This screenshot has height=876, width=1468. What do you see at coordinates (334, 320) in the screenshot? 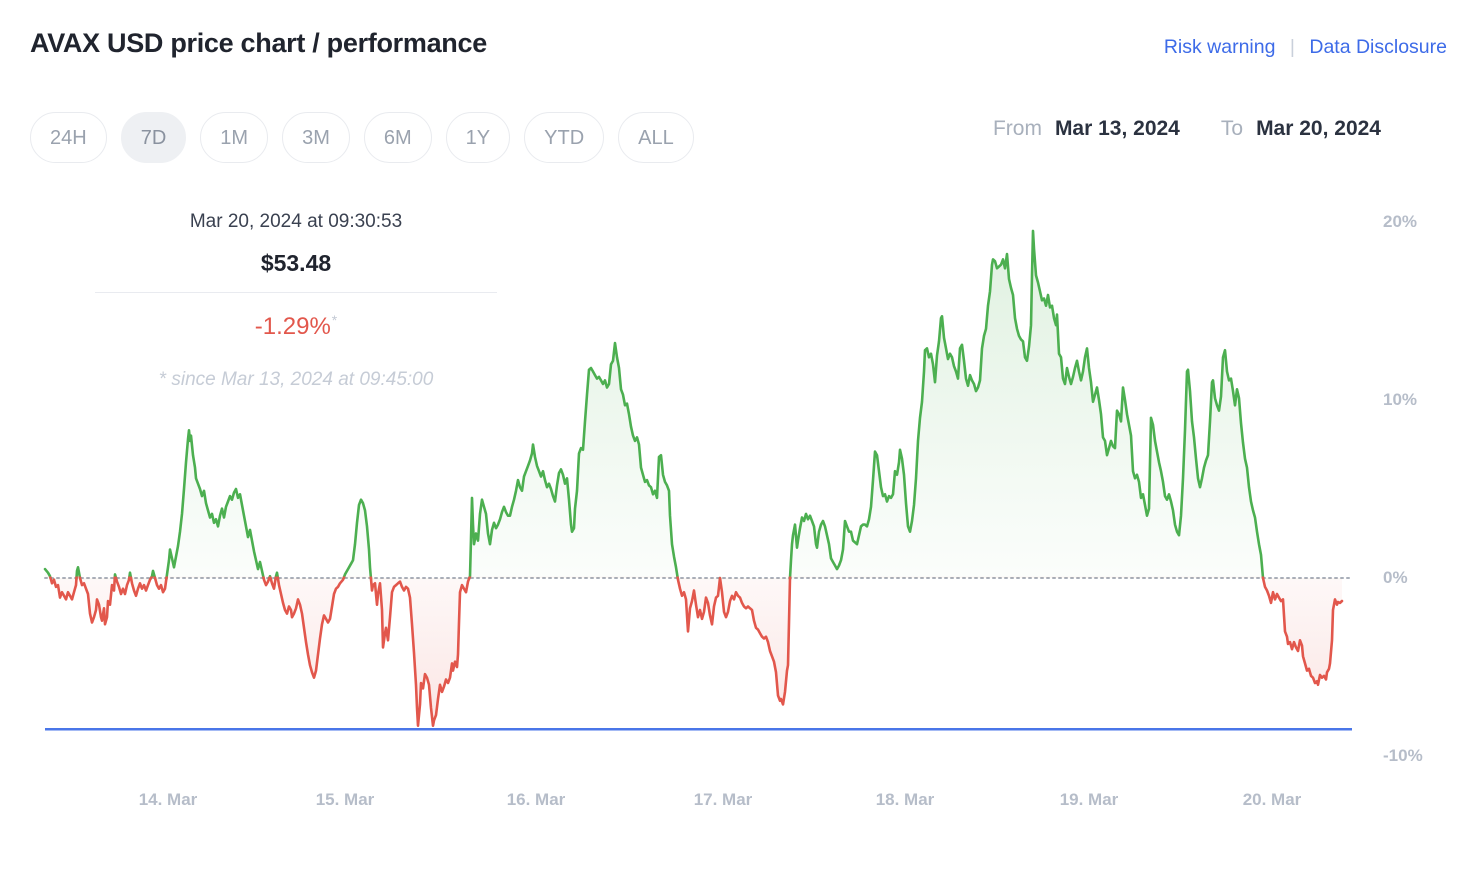
I see `footnote-asterisk: *` at bounding box center [334, 320].